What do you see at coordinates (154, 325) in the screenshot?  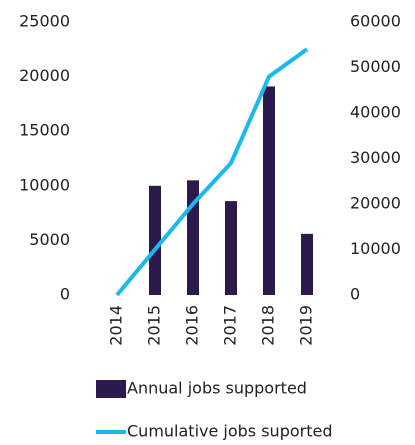 I see `x-tick-label: 2015` at bounding box center [154, 325].